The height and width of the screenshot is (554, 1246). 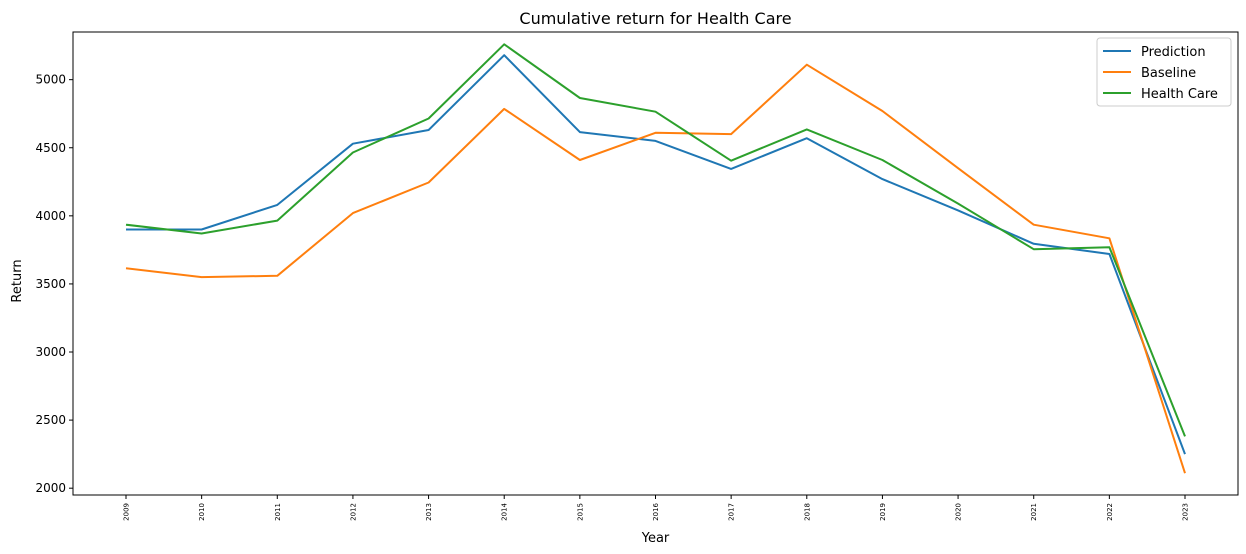 I want to click on y-tick-label: 3500, so click(x=50, y=284).